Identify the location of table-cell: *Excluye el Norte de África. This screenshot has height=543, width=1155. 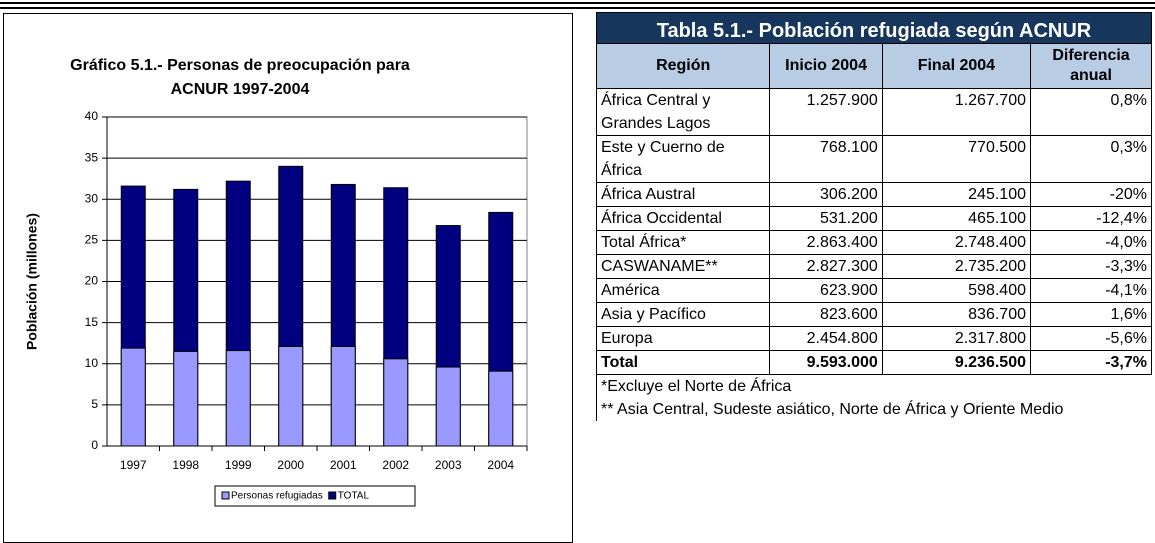
(874, 386).